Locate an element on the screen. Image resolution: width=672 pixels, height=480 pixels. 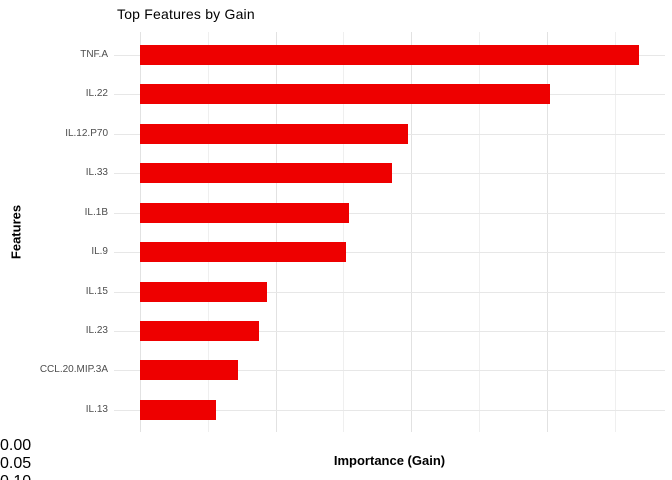
bar-il-1b is located at coordinates (244, 212).